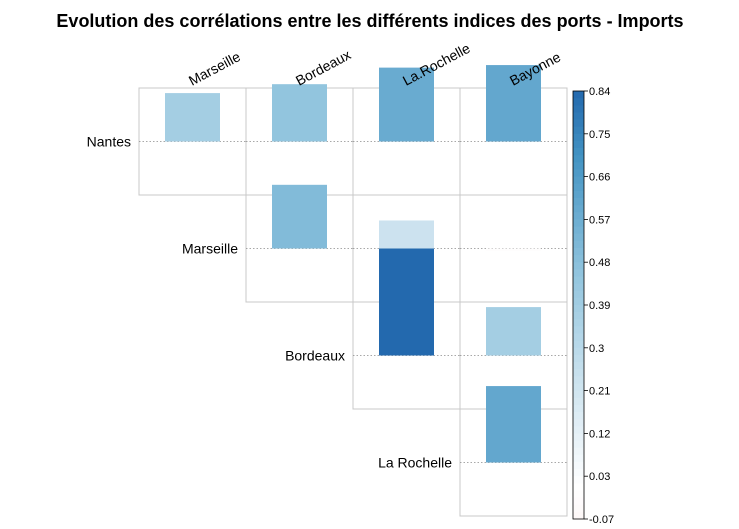 This screenshot has height=529, width=739. I want to click on row-label: Marseille, so click(210, 249).